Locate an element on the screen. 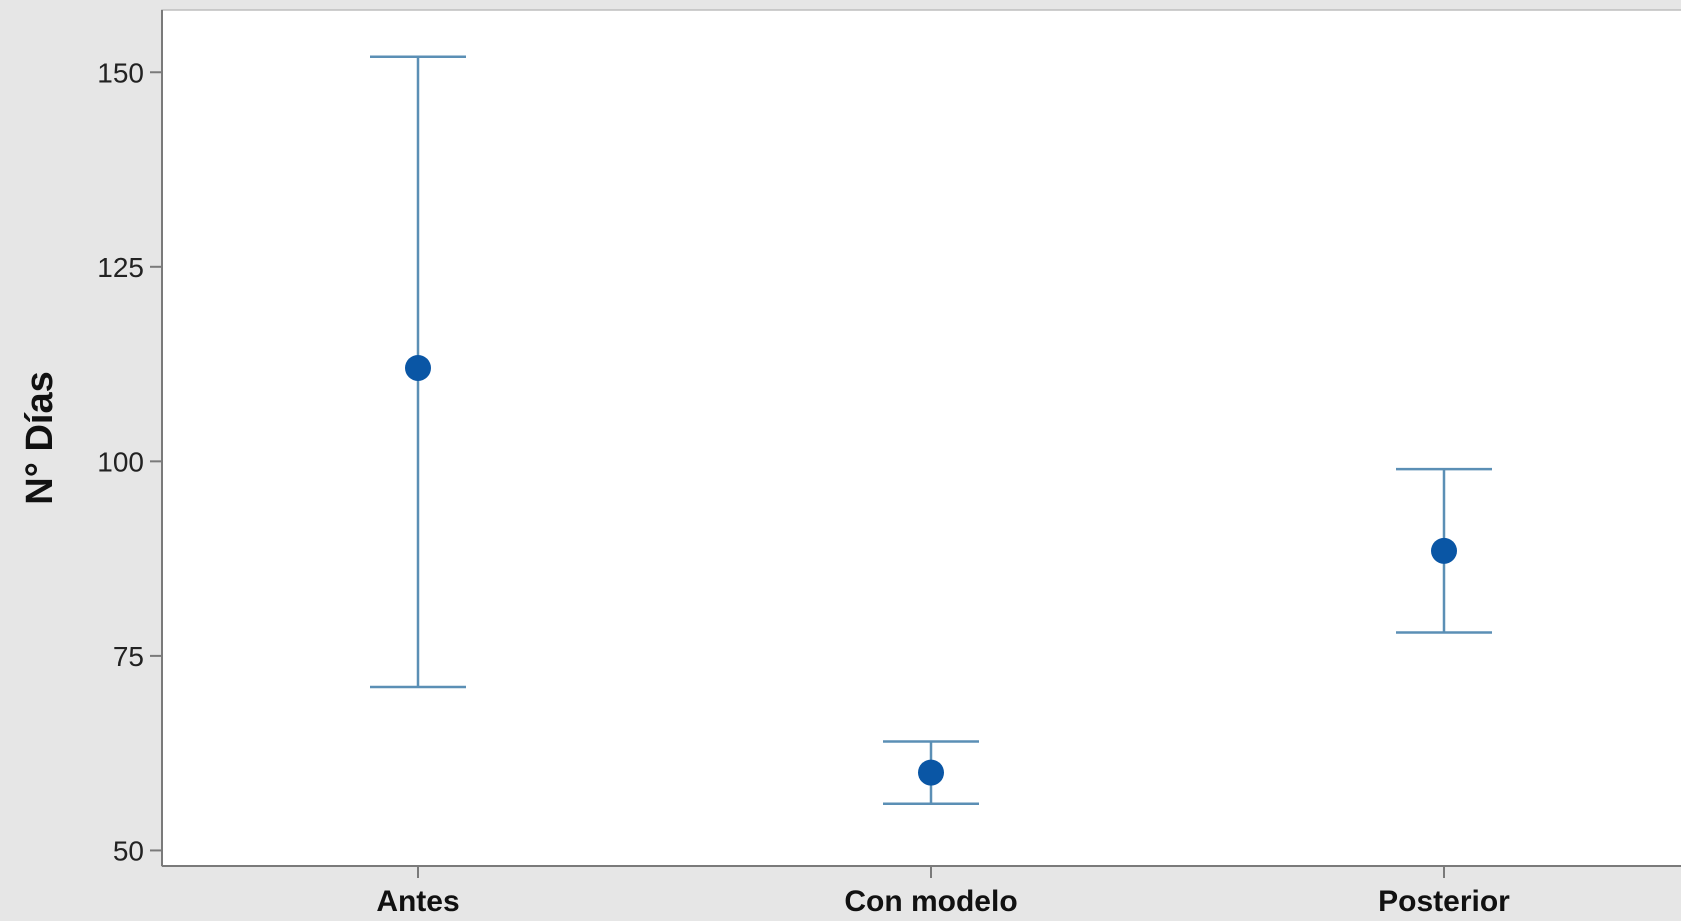 The height and width of the screenshot is (921, 1681). y-tick-label: 150 is located at coordinates (120, 72).